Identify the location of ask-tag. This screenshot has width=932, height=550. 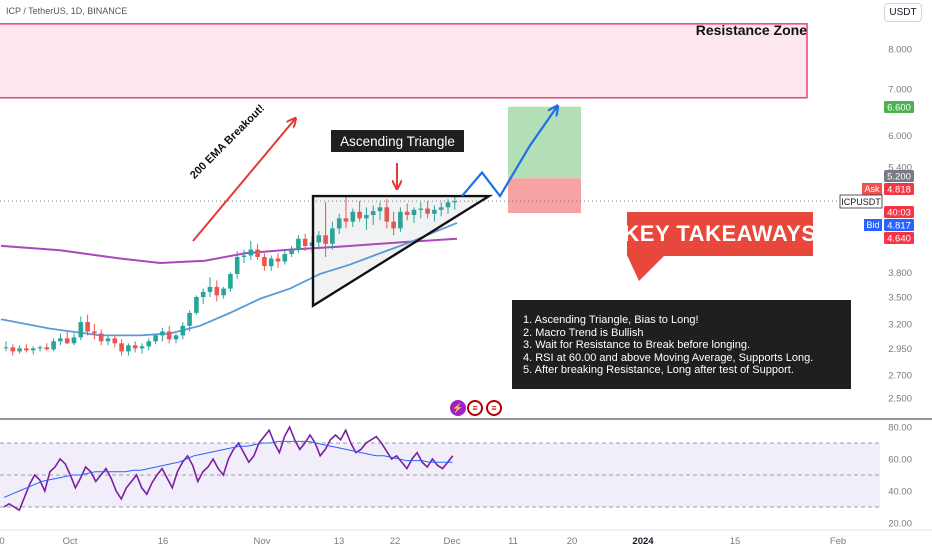
(872, 189).